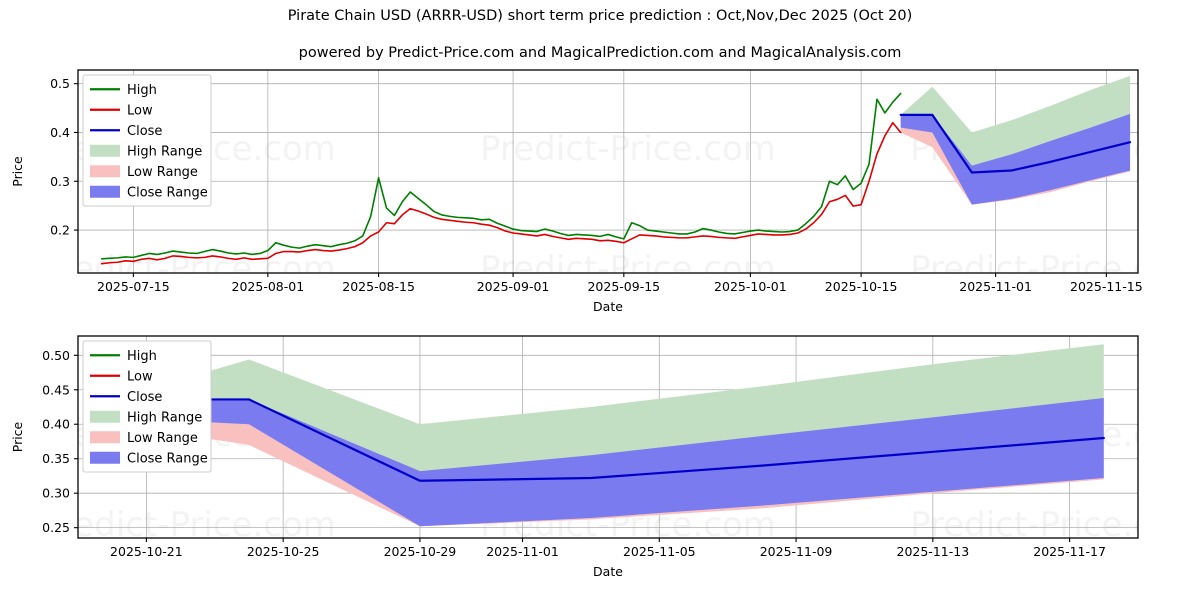  Describe the element at coordinates (60, 83) in the screenshot. I see `y-tick-label: 0.5` at that location.